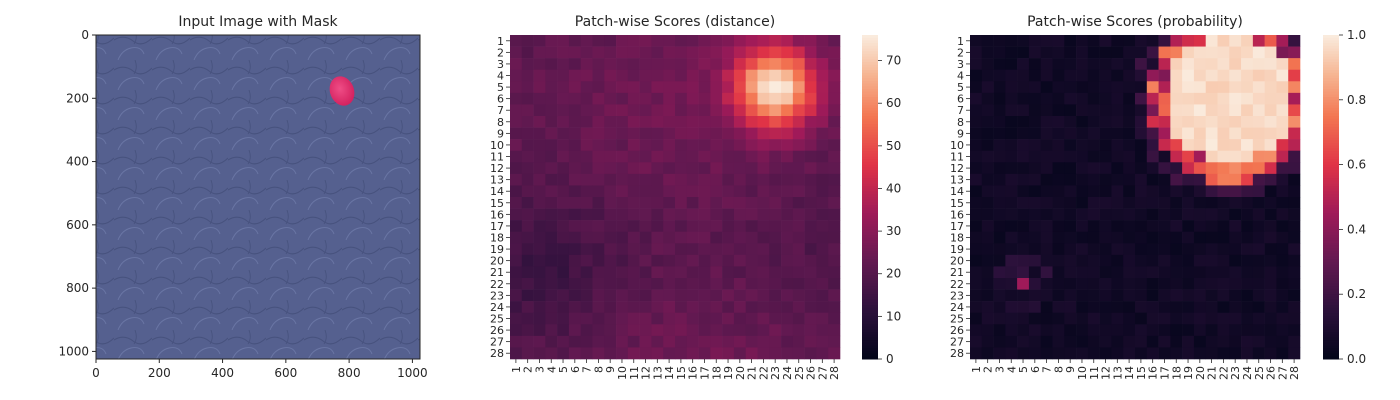 This screenshot has width=1400, height=400. Describe the element at coordinates (500, 87) in the screenshot. I see `row-label: 5` at that location.